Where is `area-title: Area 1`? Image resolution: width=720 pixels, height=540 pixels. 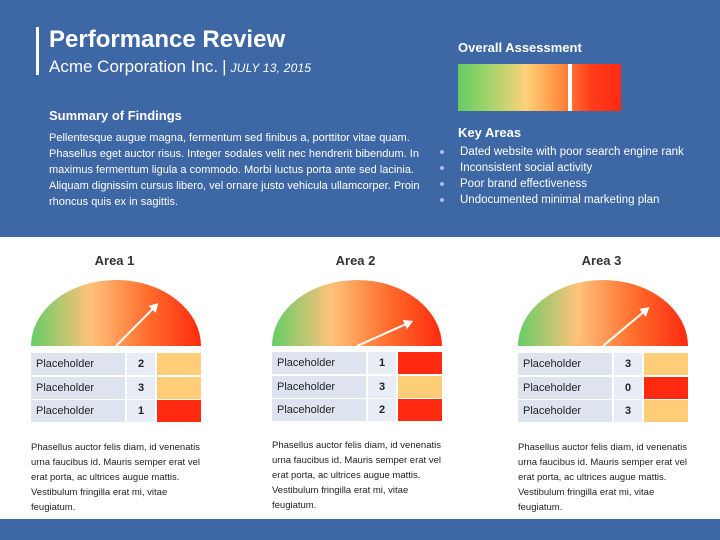 area-title: Area 1 is located at coordinates (114, 260).